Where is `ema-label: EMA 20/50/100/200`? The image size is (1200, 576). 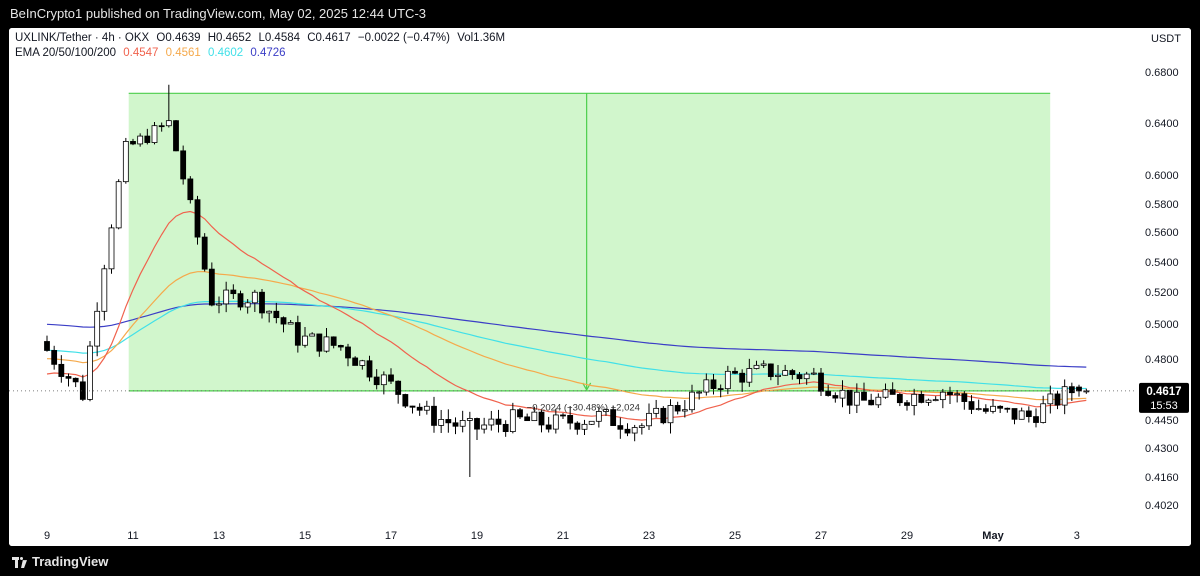
ema-label: EMA 20/50/100/200 is located at coordinates (66, 53).